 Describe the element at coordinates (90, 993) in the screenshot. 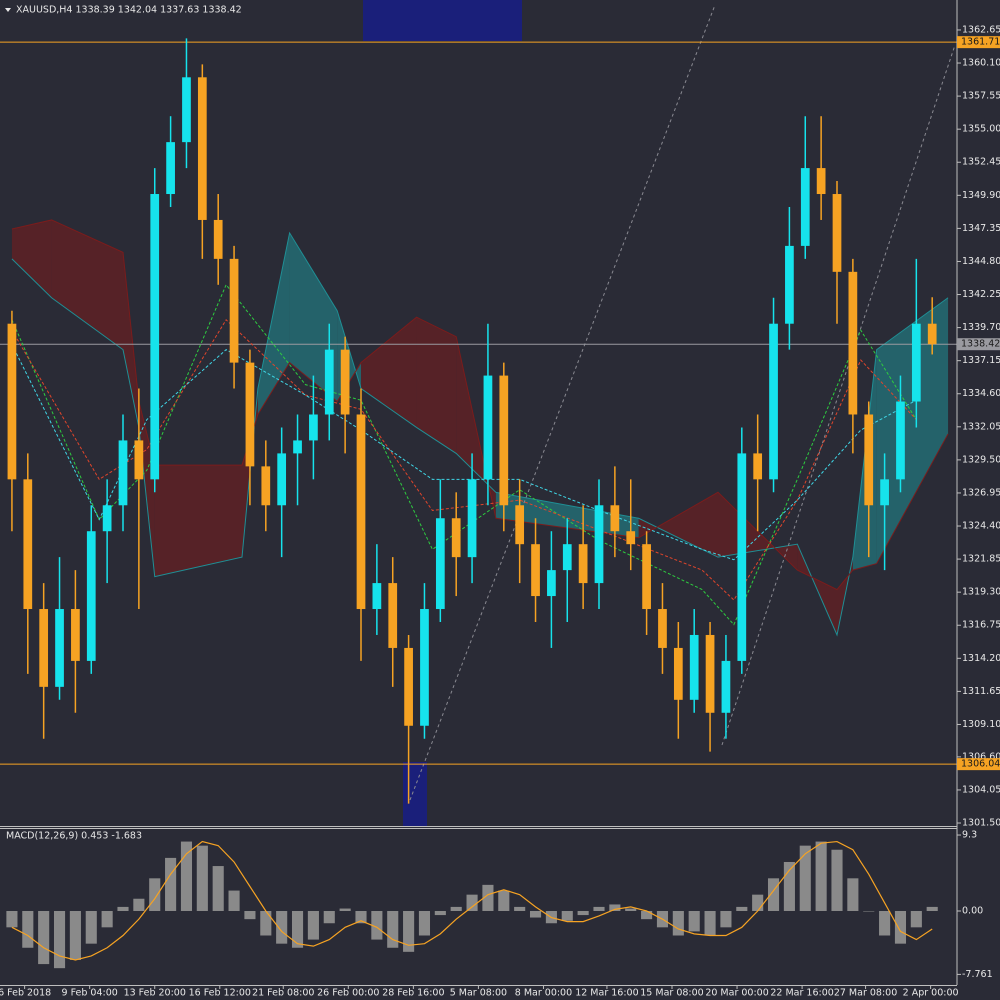

I see `x-tick-label: 9 Feb 04:00` at that location.